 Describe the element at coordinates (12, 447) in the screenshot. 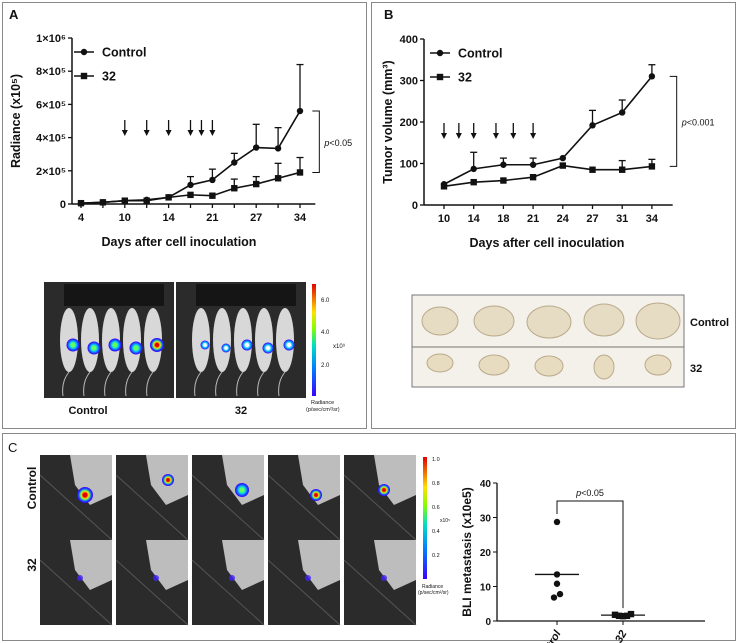

I see `panel-c-letter: C` at that location.